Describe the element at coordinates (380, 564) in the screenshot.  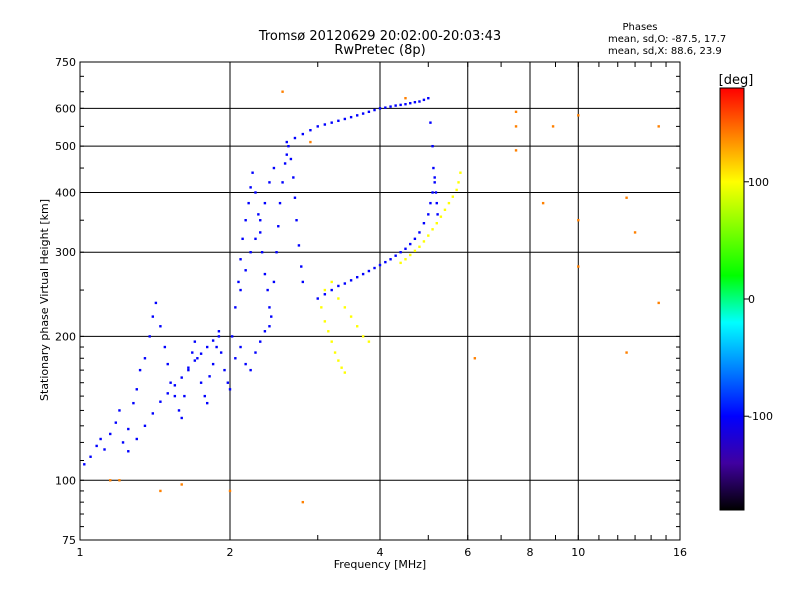
I see `x-axis-label: Frequency [MHz]` at that location.